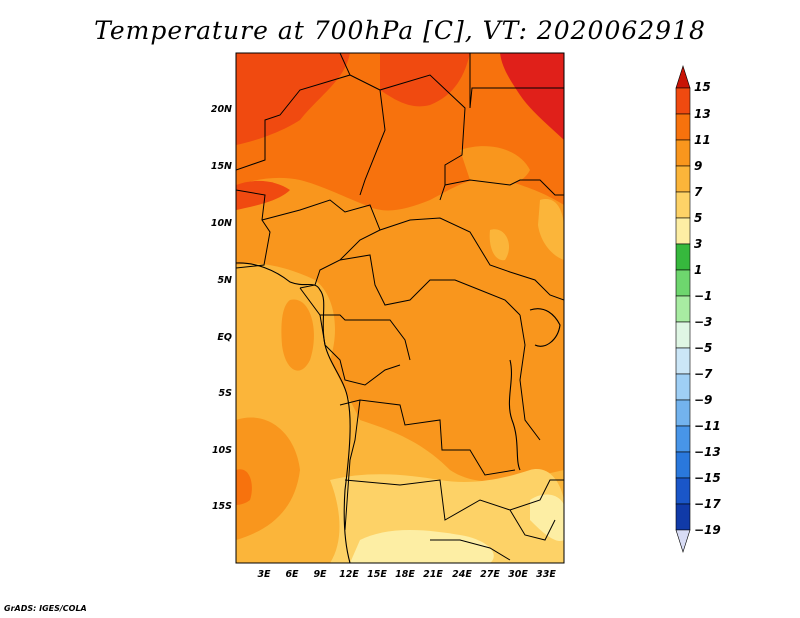 The height and width of the screenshot is (618, 800). What do you see at coordinates (702, 140) in the screenshot?
I see `colorbar-label: 11` at bounding box center [702, 140].